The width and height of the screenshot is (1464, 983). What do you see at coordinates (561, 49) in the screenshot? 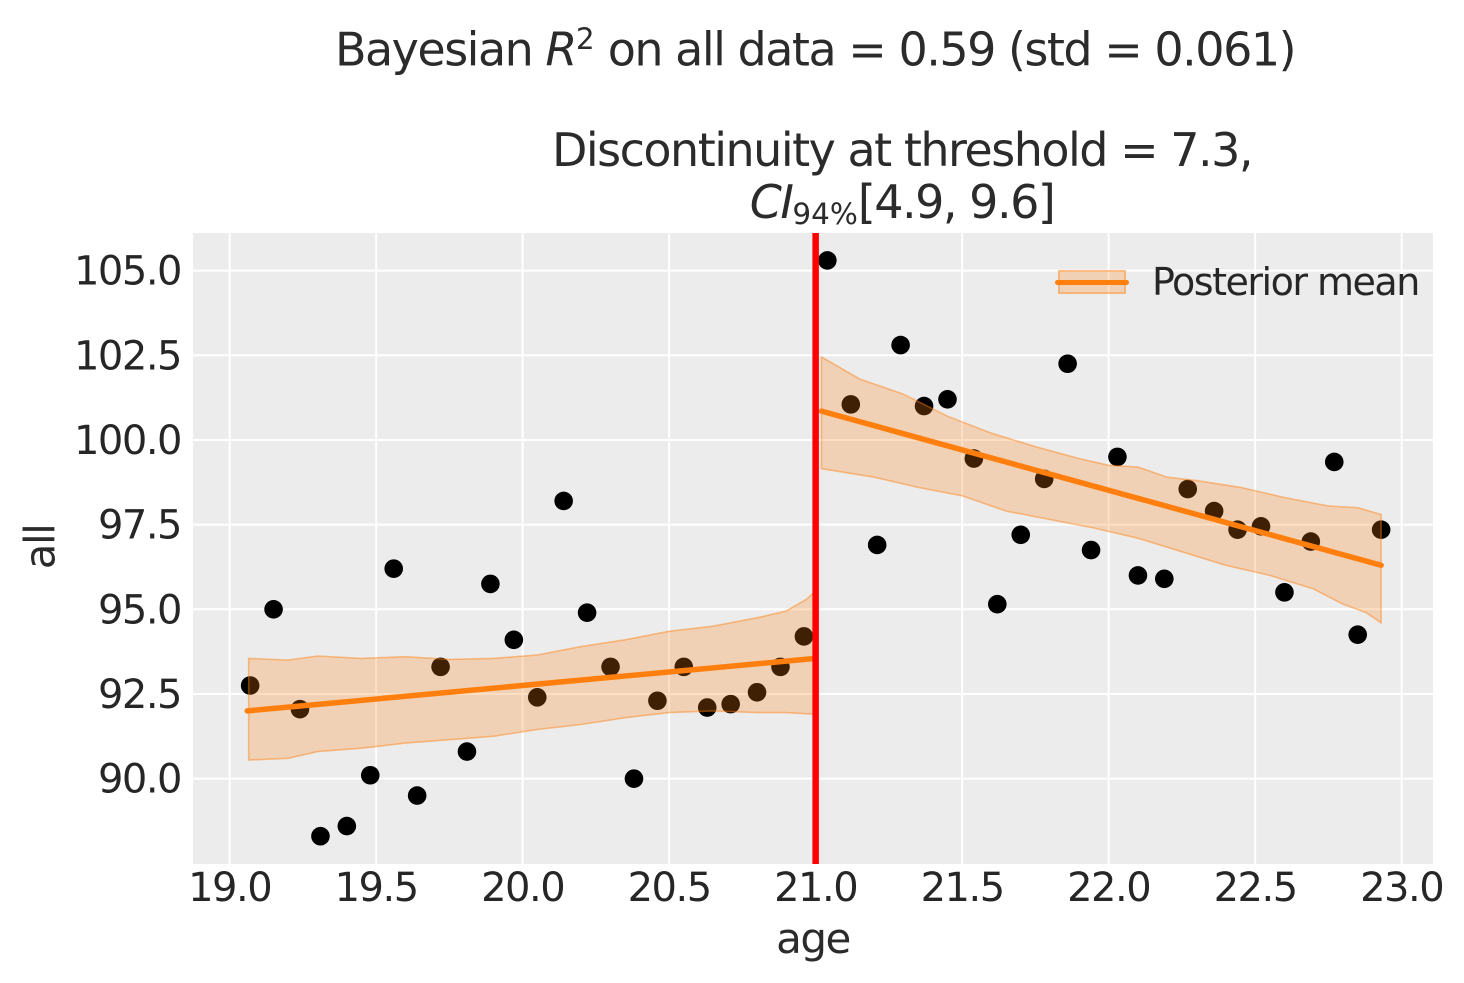
I see `chart-title-math-var: R` at bounding box center [561, 49].